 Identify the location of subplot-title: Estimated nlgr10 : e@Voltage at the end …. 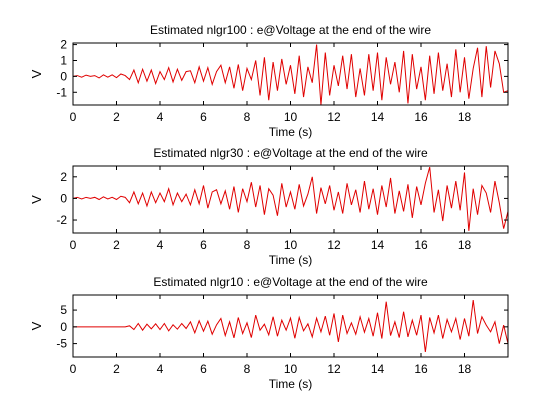
(290, 282).